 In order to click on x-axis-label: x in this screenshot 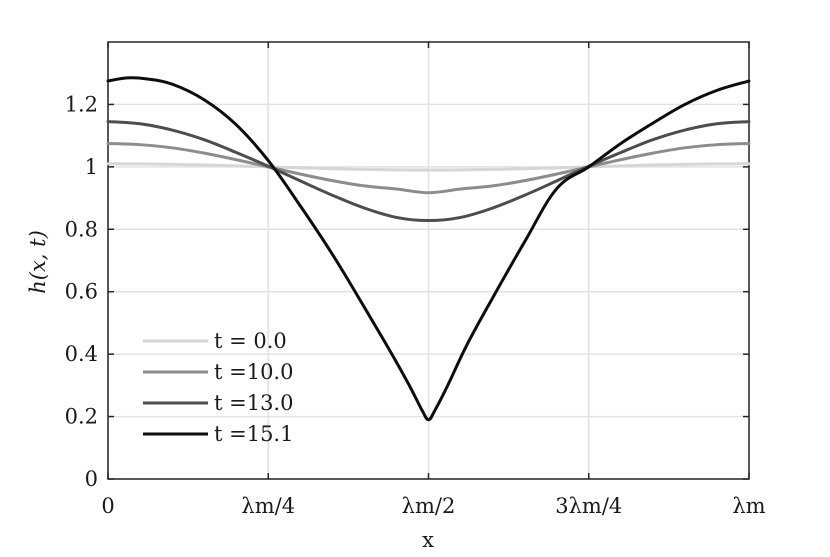, I will do `click(428, 540)`.